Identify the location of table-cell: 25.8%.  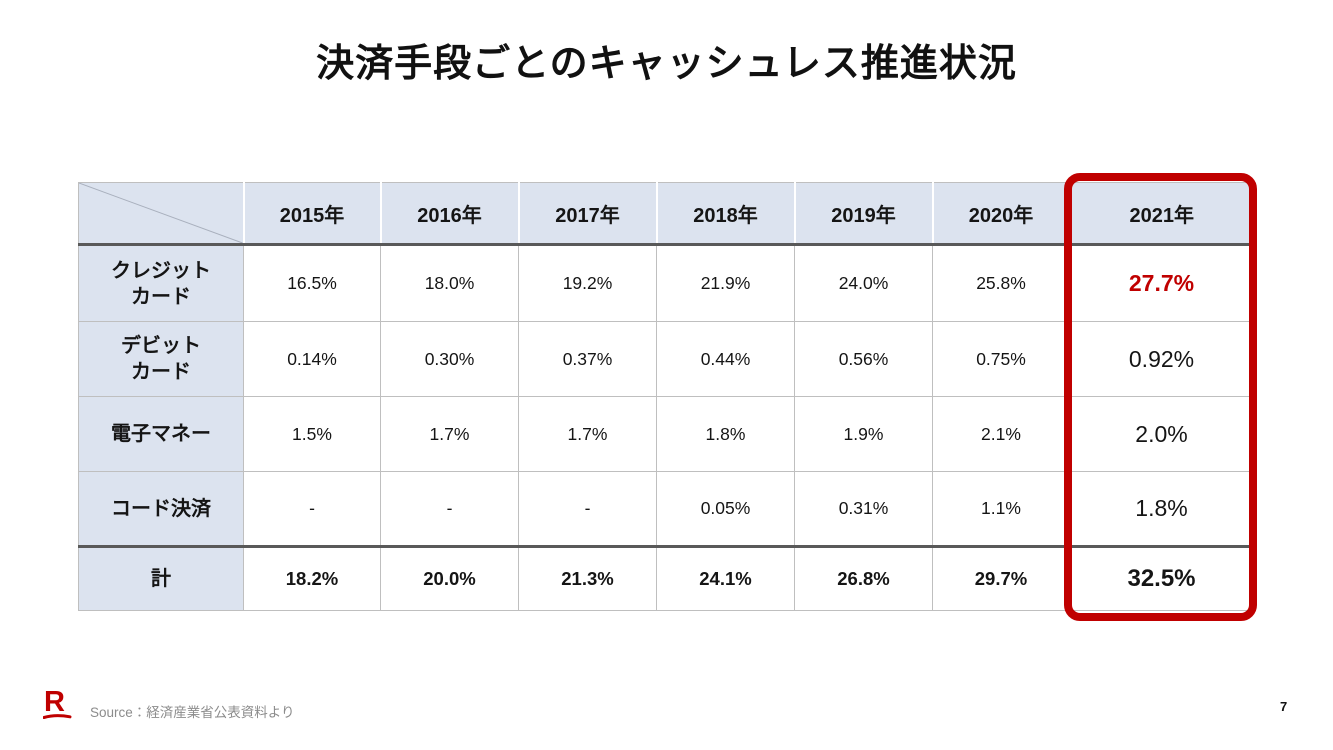
(1001, 283).